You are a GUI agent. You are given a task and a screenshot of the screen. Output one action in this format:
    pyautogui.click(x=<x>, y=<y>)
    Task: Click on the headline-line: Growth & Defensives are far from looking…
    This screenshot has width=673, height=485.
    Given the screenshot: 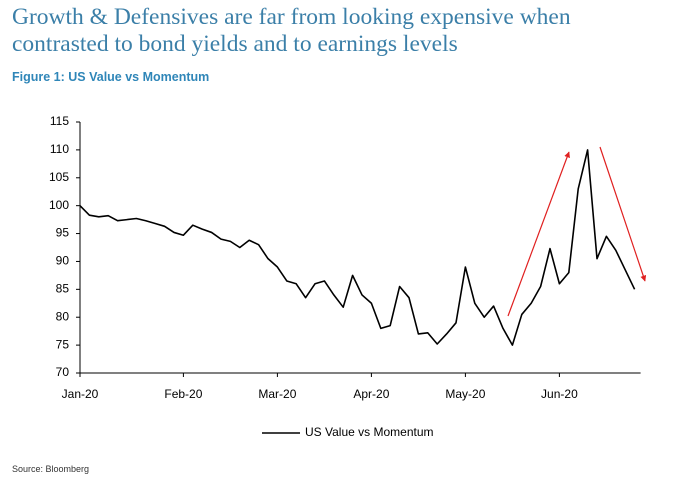 What is the action you would take?
    pyautogui.click(x=291, y=17)
    